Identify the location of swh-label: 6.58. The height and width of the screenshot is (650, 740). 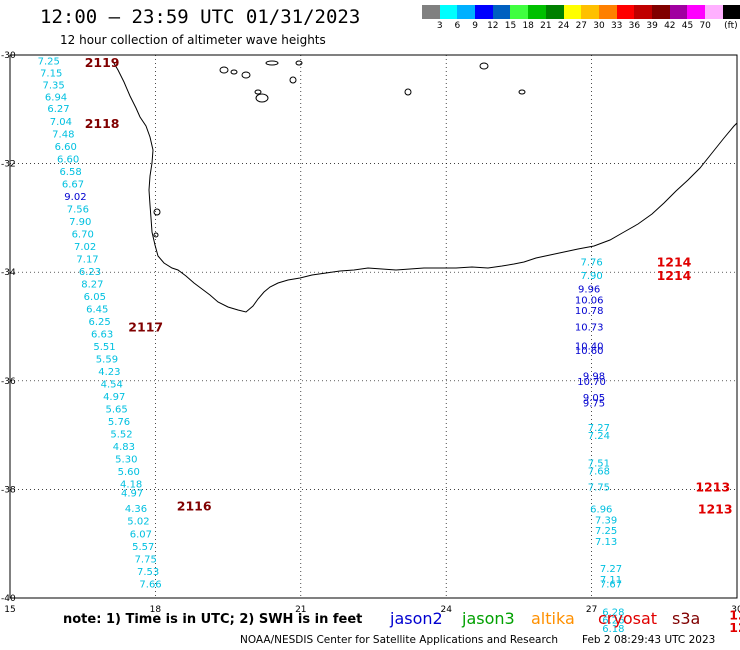
(70, 172).